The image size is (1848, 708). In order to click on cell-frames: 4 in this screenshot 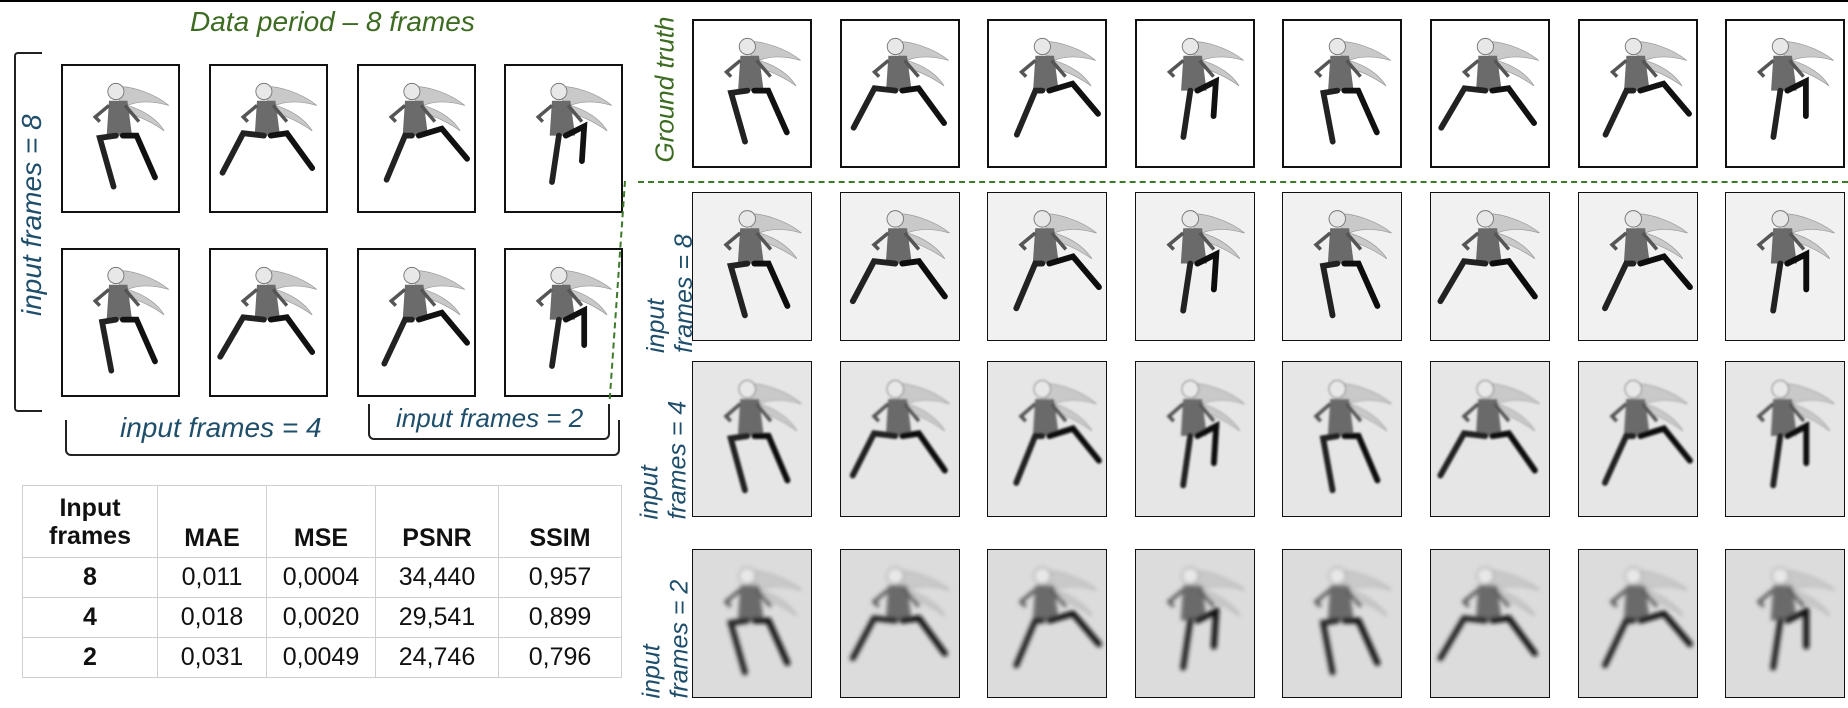, I will do `click(90, 617)`.